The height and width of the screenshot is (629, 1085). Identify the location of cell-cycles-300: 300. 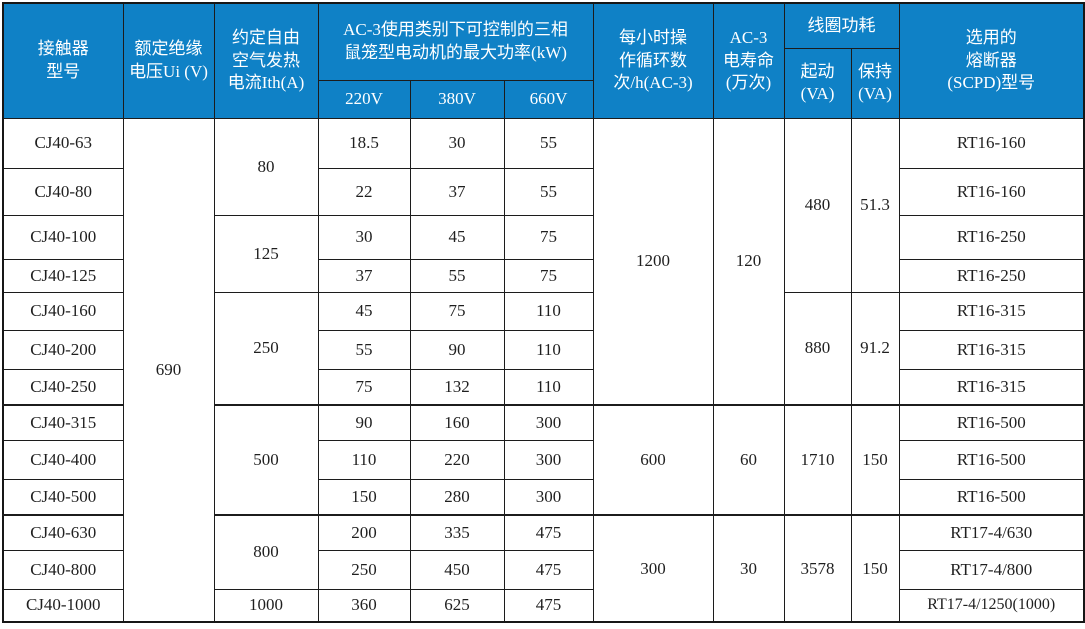
(653, 568).